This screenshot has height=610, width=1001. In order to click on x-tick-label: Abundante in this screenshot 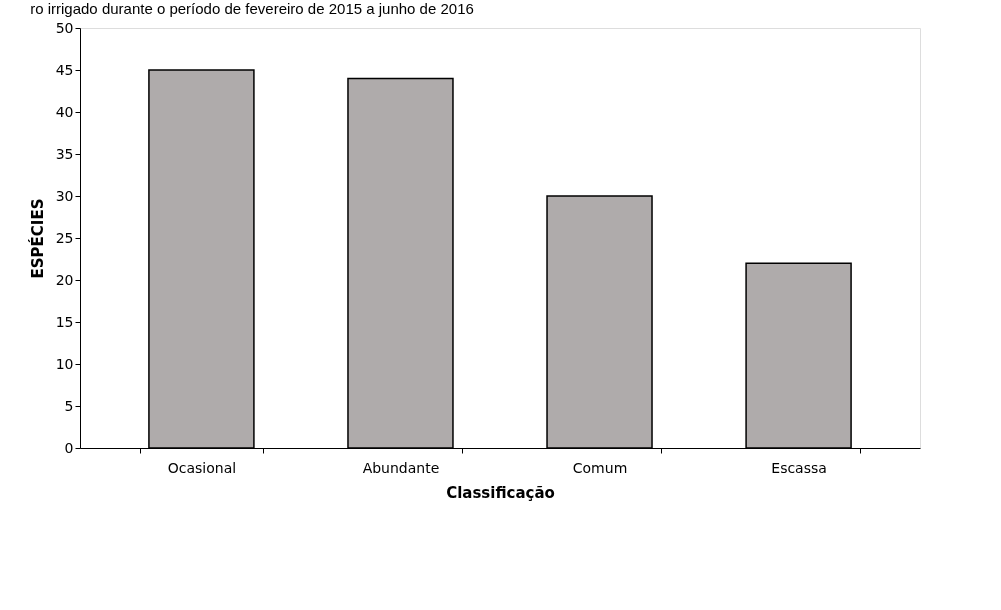, I will do `click(401, 467)`.